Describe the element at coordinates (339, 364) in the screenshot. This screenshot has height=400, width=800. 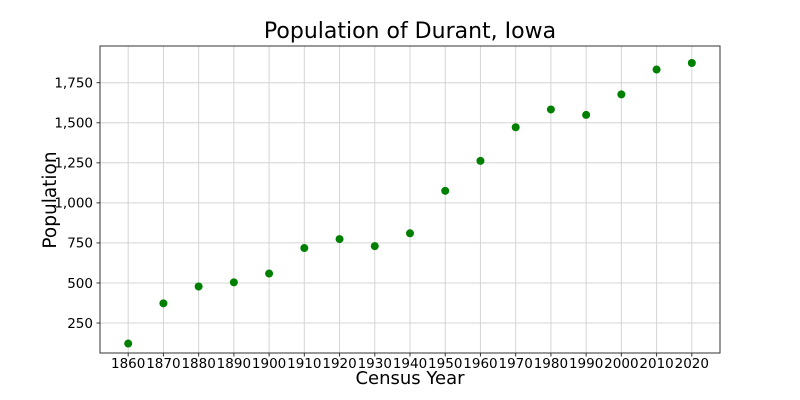
I see `x-tick-label: 1920` at that location.